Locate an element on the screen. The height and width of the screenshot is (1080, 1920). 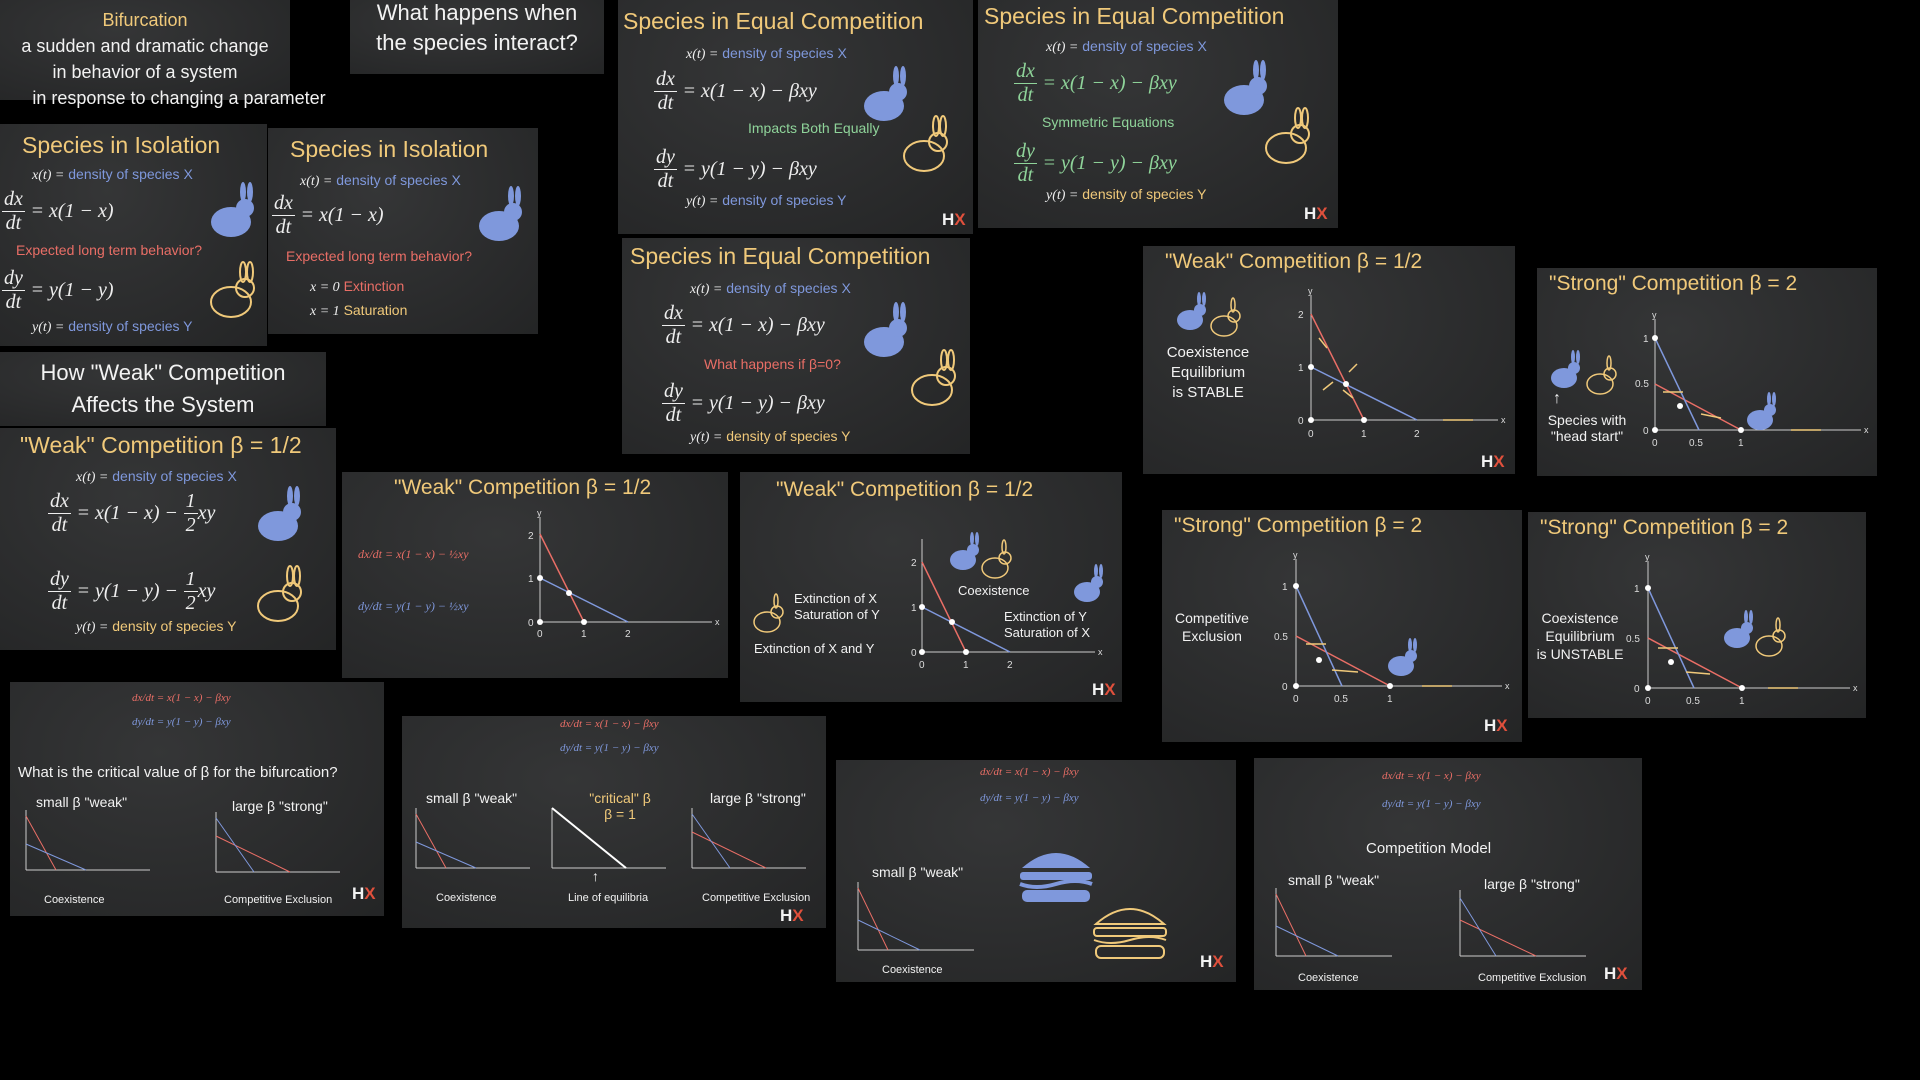
headstart-line: "head start" is located at coordinates (1587, 436).